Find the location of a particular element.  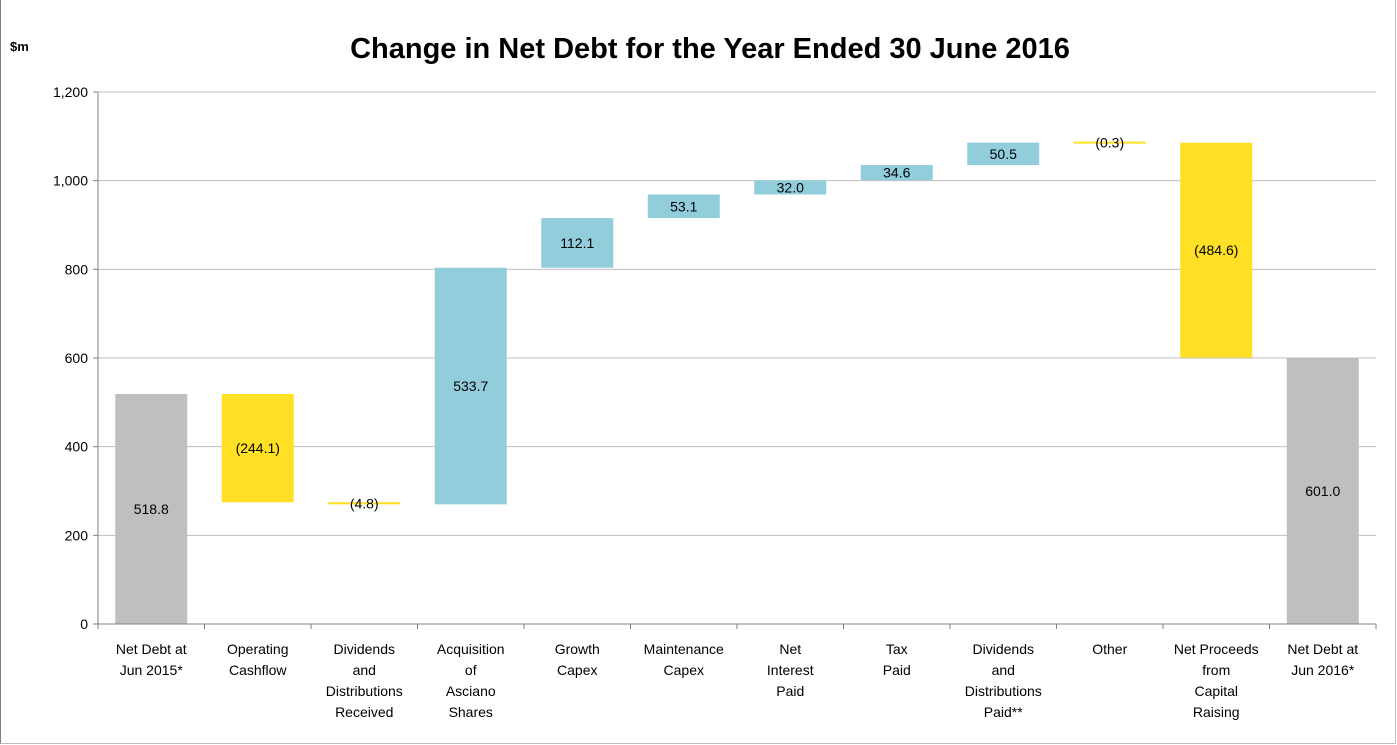

data-label: 32.0 is located at coordinates (790, 187).